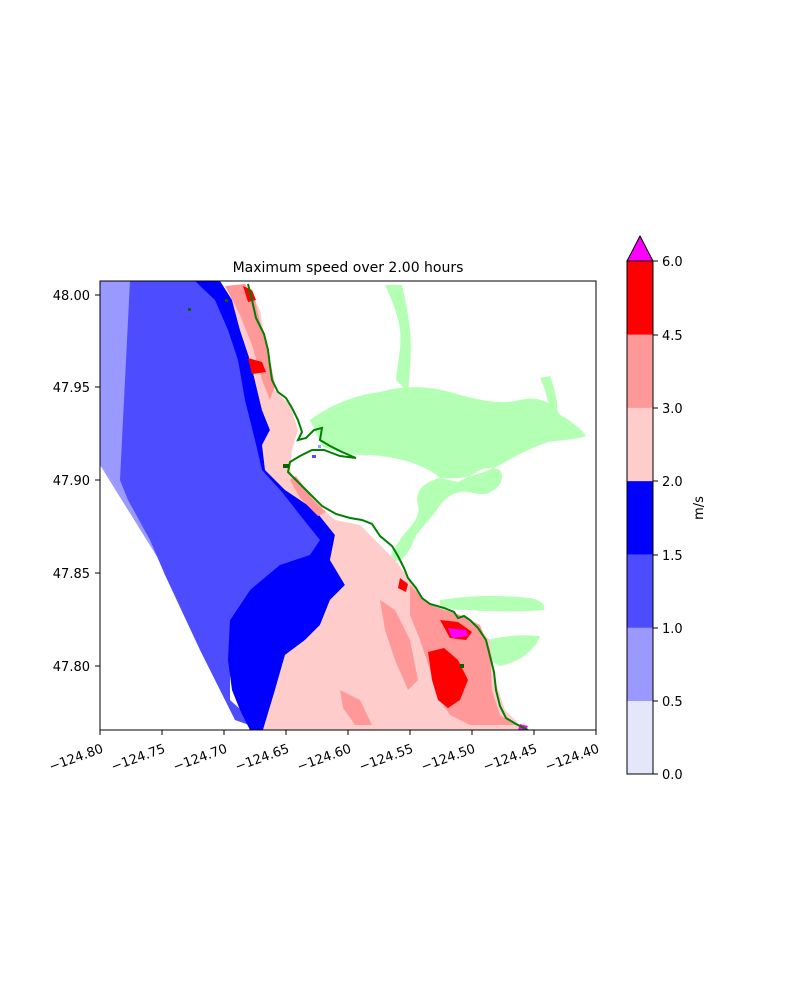 The height and width of the screenshot is (1000, 800). Describe the element at coordinates (668, 519) in the screenshot. I see `colorbar-ticks: 0.0 0.5 1.0 1.5 2.0 3.0 4.5 6.0` at that location.